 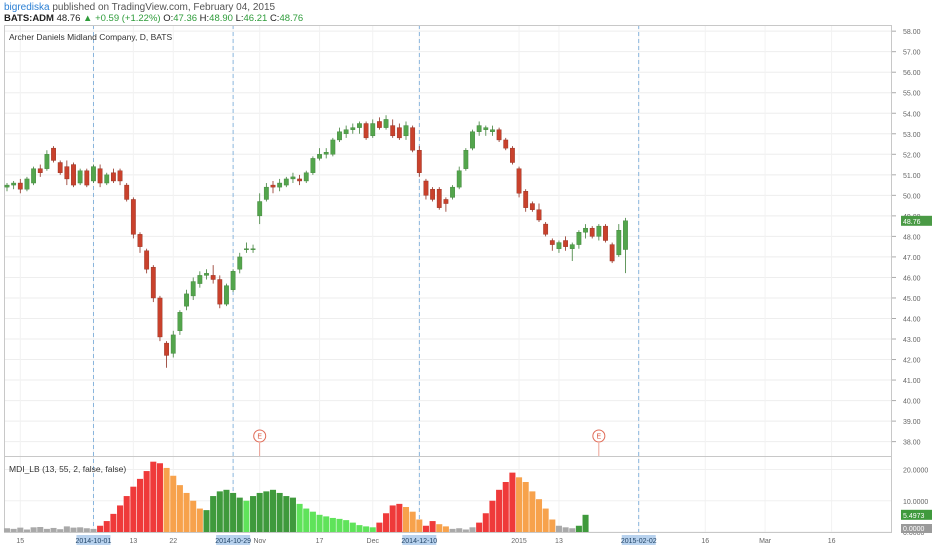 I want to click on price-tick-label: 58.00, so click(x=912, y=32).